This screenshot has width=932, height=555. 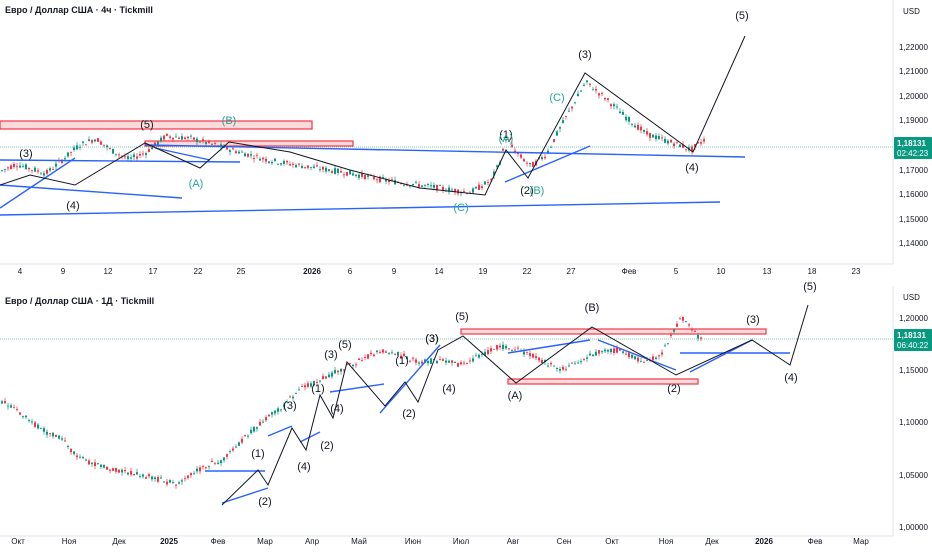 I want to click on last-price-value: 1,18131, so click(x=911, y=335).